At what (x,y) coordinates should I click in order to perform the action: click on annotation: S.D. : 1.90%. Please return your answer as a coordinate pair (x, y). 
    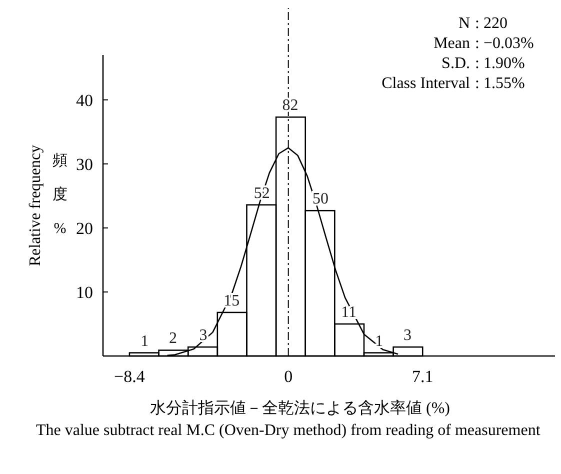
    Looking at the image, I should click on (483, 63).